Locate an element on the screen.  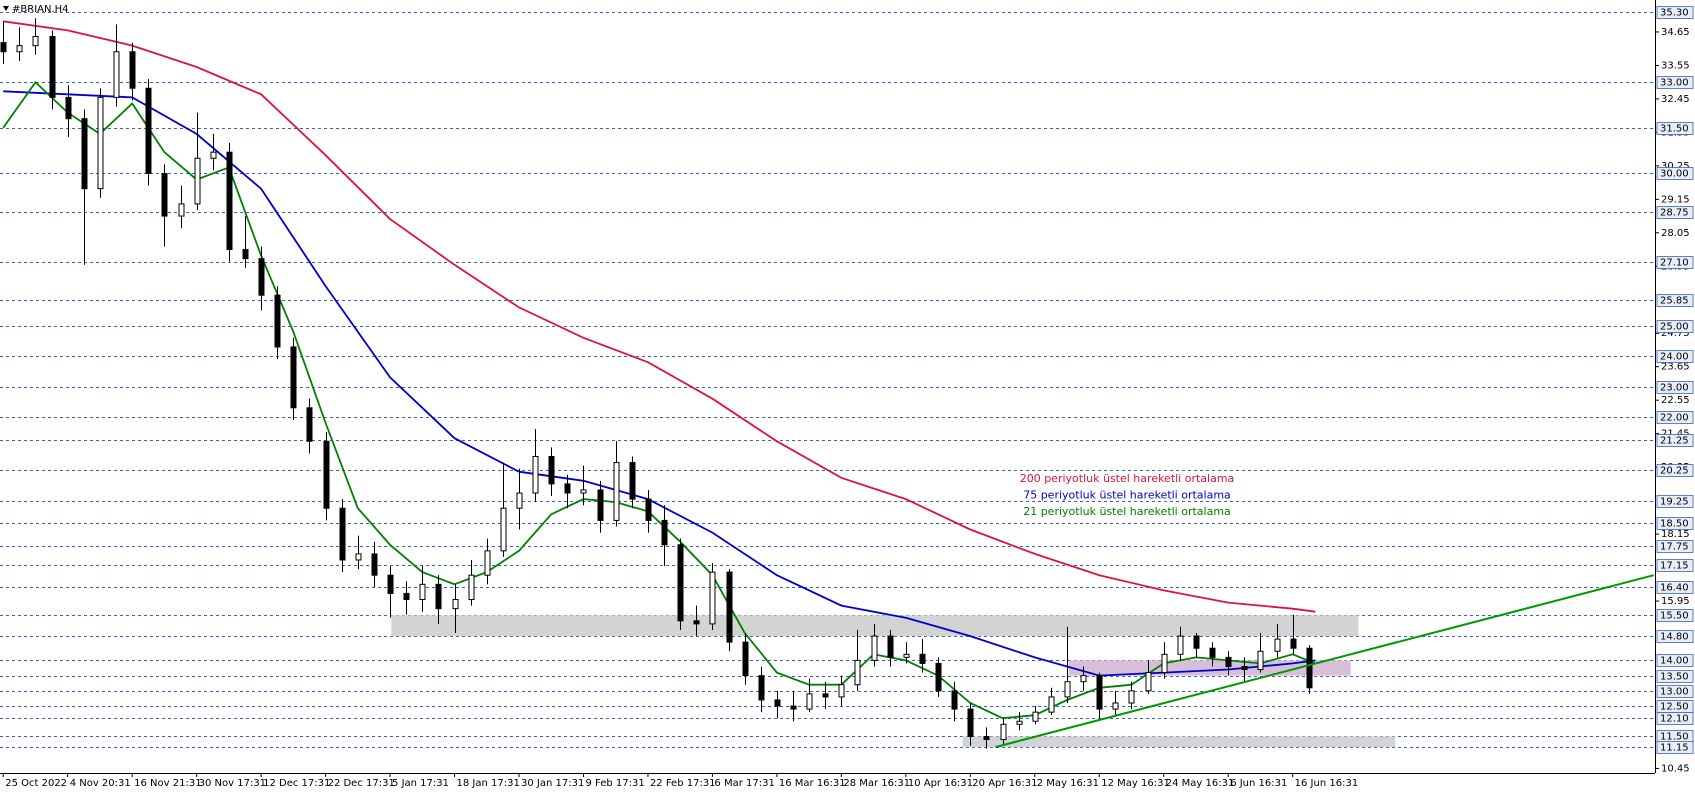
x-tick-label: 6 Mar 17:31 is located at coordinates (744, 783).